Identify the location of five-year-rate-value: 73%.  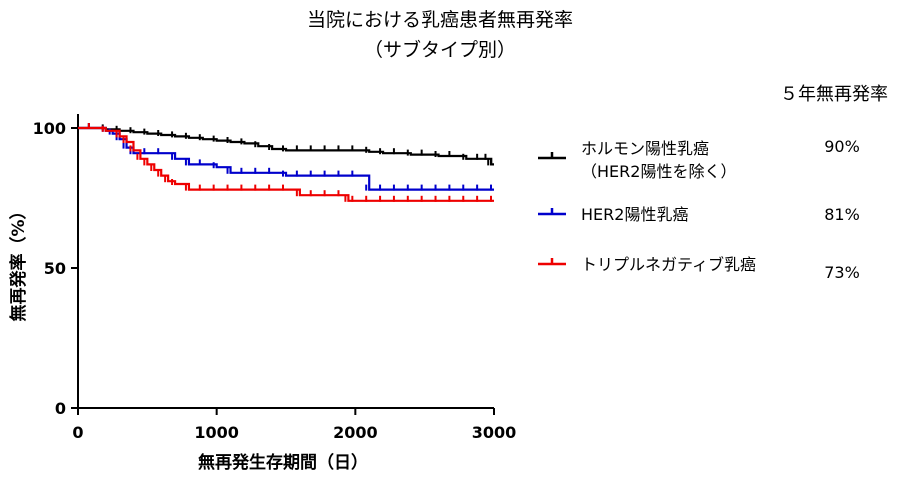
(842, 272).